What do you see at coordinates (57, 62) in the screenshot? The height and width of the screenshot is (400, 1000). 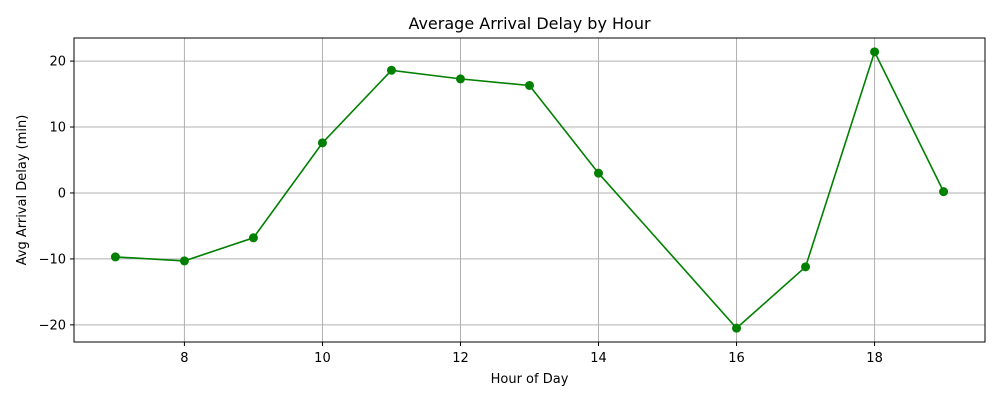 I see `y-tick-label: 20` at bounding box center [57, 62].